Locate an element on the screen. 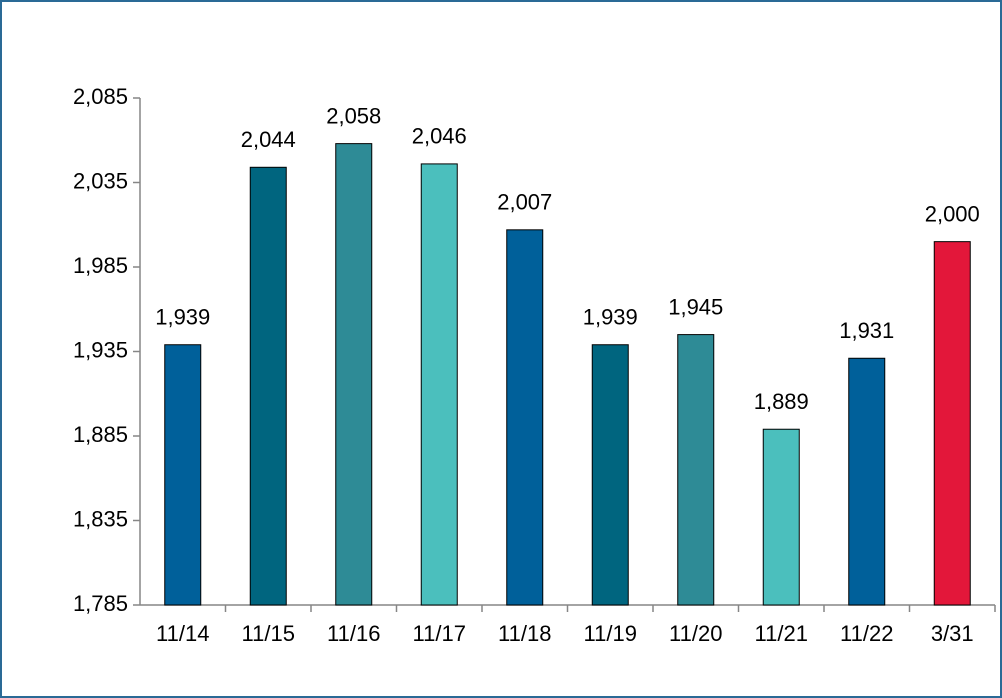 This screenshot has height=698, width=1002. data-label: 2,058 is located at coordinates (353, 115).